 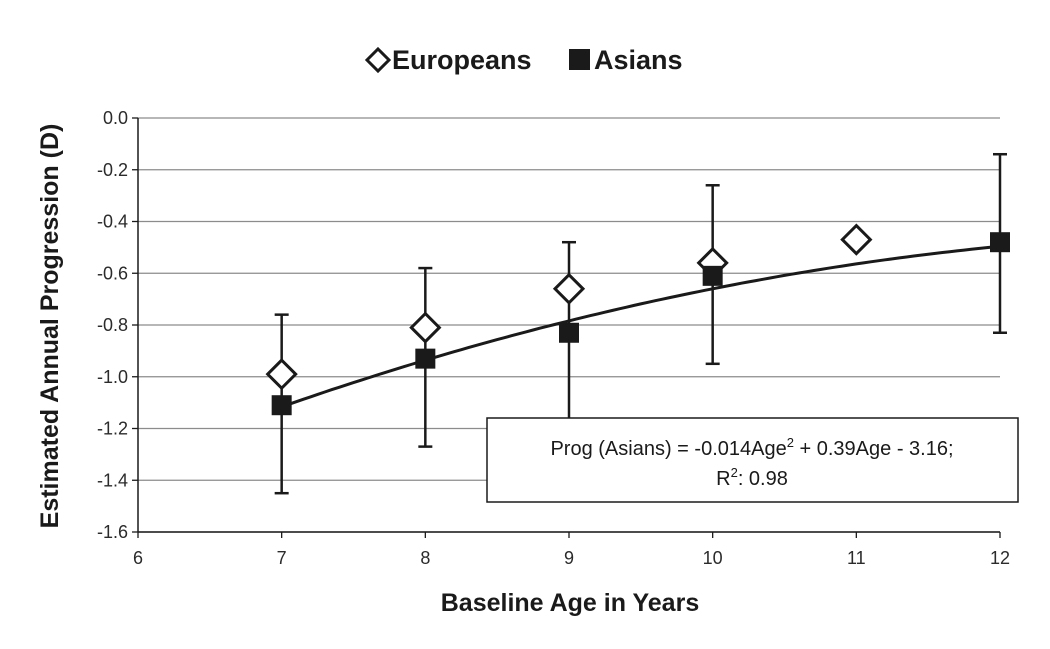 I want to click on y-tick-label: -0.4, so click(x=112, y=222).